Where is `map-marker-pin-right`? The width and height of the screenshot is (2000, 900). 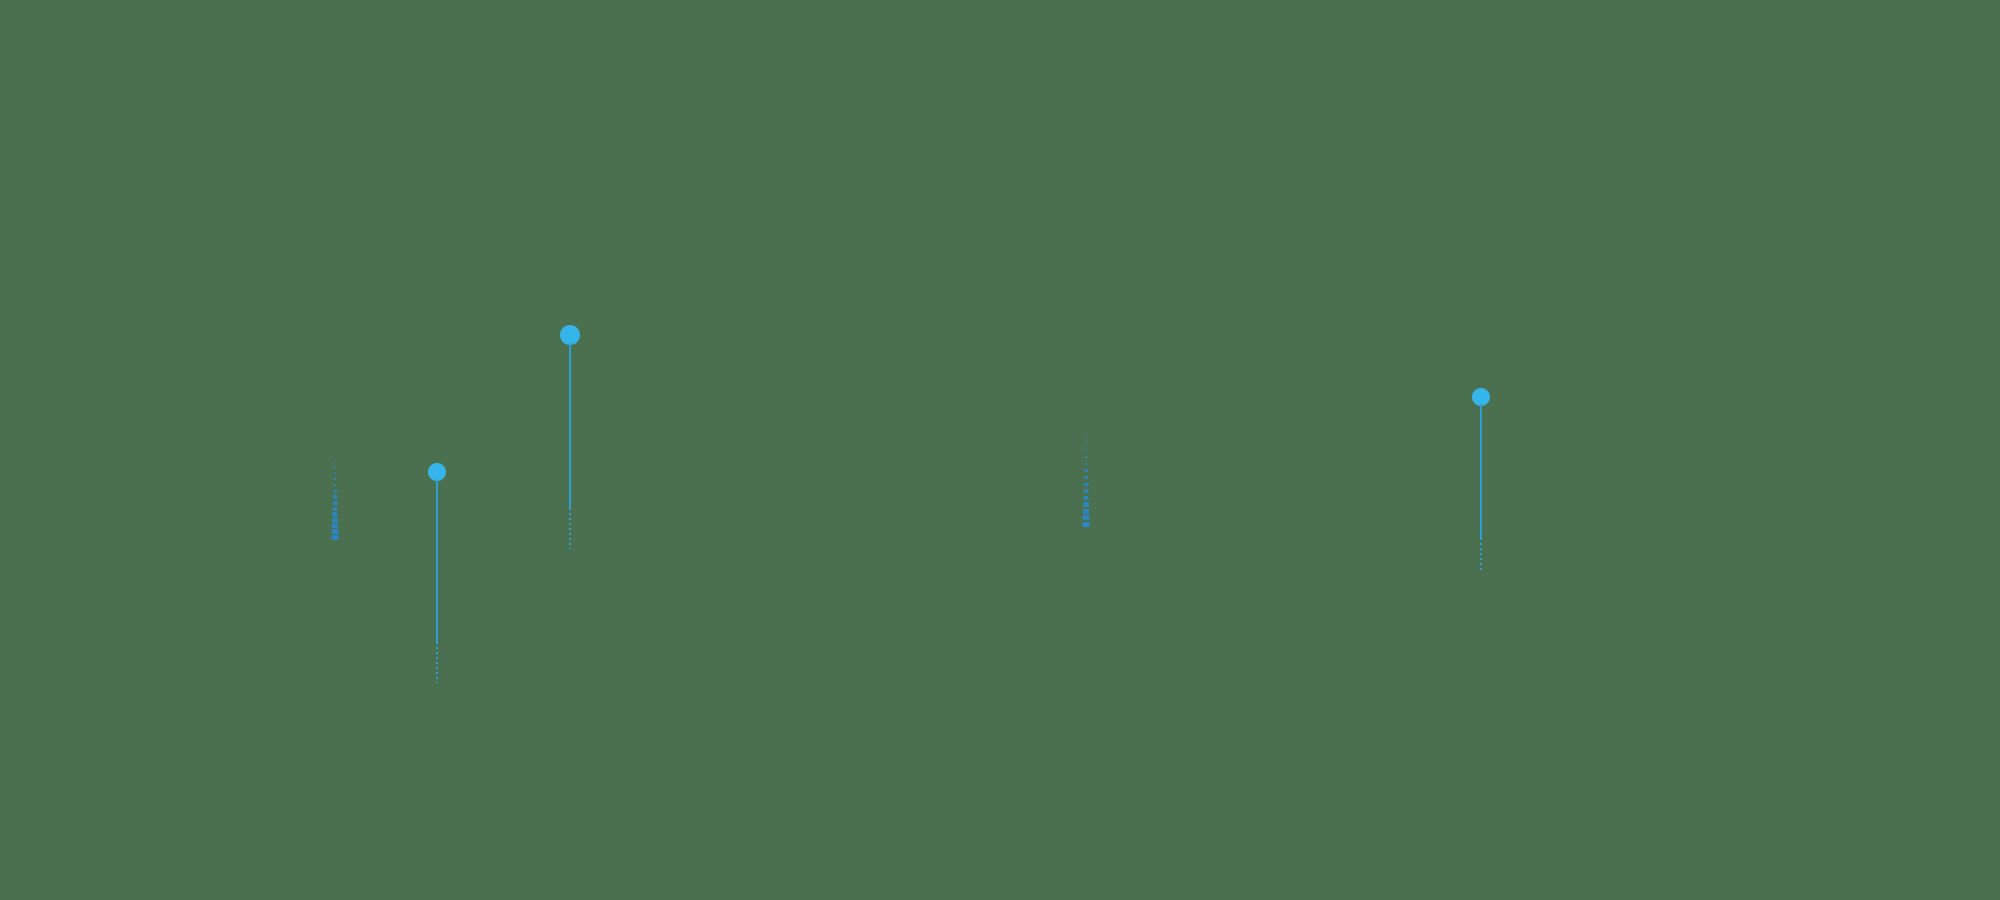 map-marker-pin-right is located at coordinates (1481, 479).